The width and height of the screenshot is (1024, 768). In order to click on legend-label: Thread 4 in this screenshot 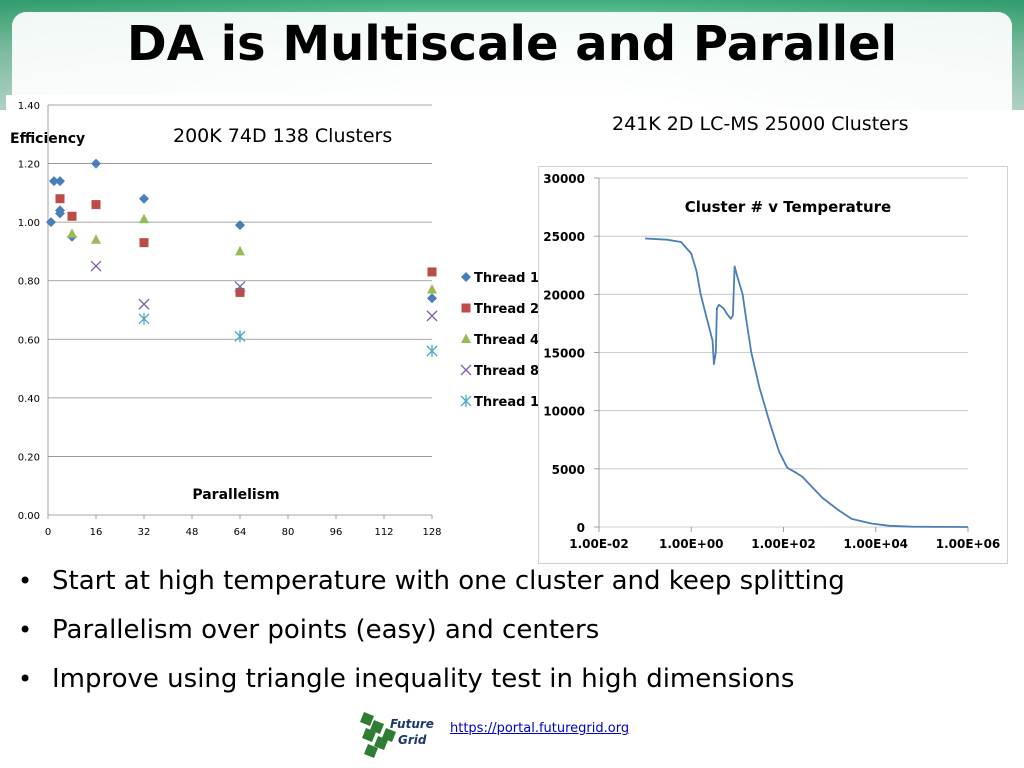, I will do `click(506, 340)`.